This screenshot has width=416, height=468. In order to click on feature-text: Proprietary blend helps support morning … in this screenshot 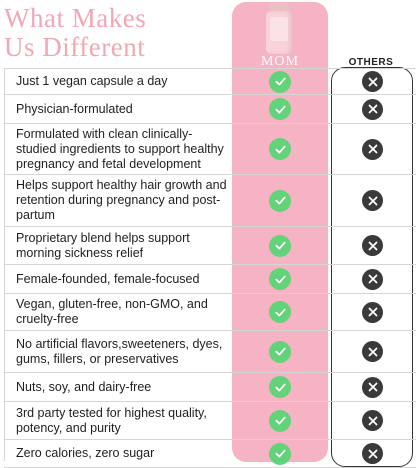, I will do `click(103, 245)`.